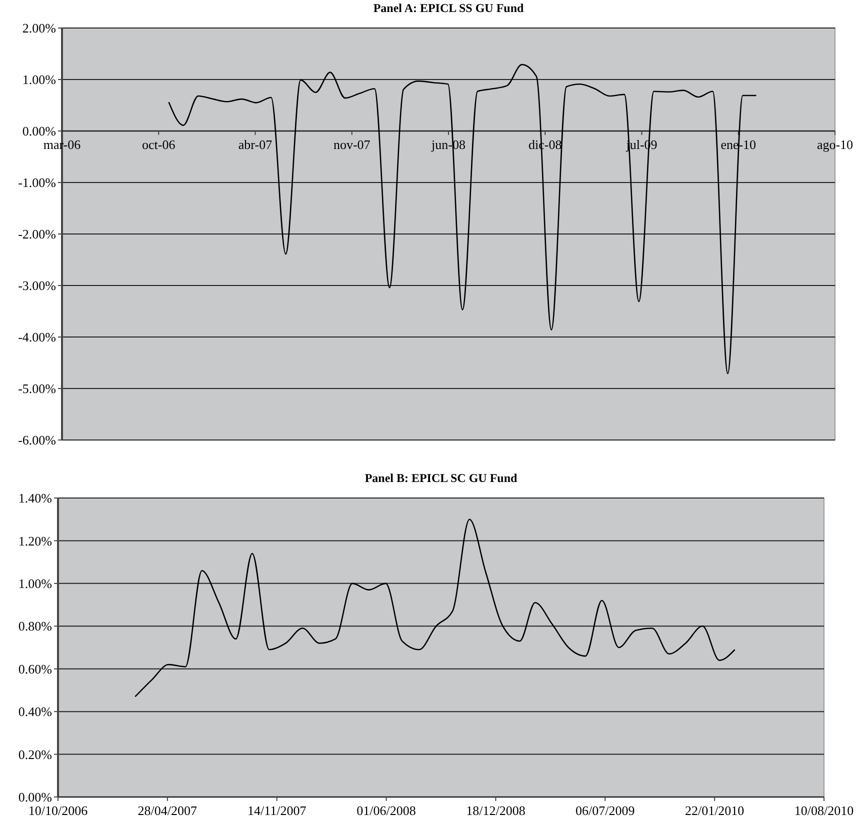 The height and width of the screenshot is (825, 861). I want to click on x-tick-label: nov-07, so click(352, 144).